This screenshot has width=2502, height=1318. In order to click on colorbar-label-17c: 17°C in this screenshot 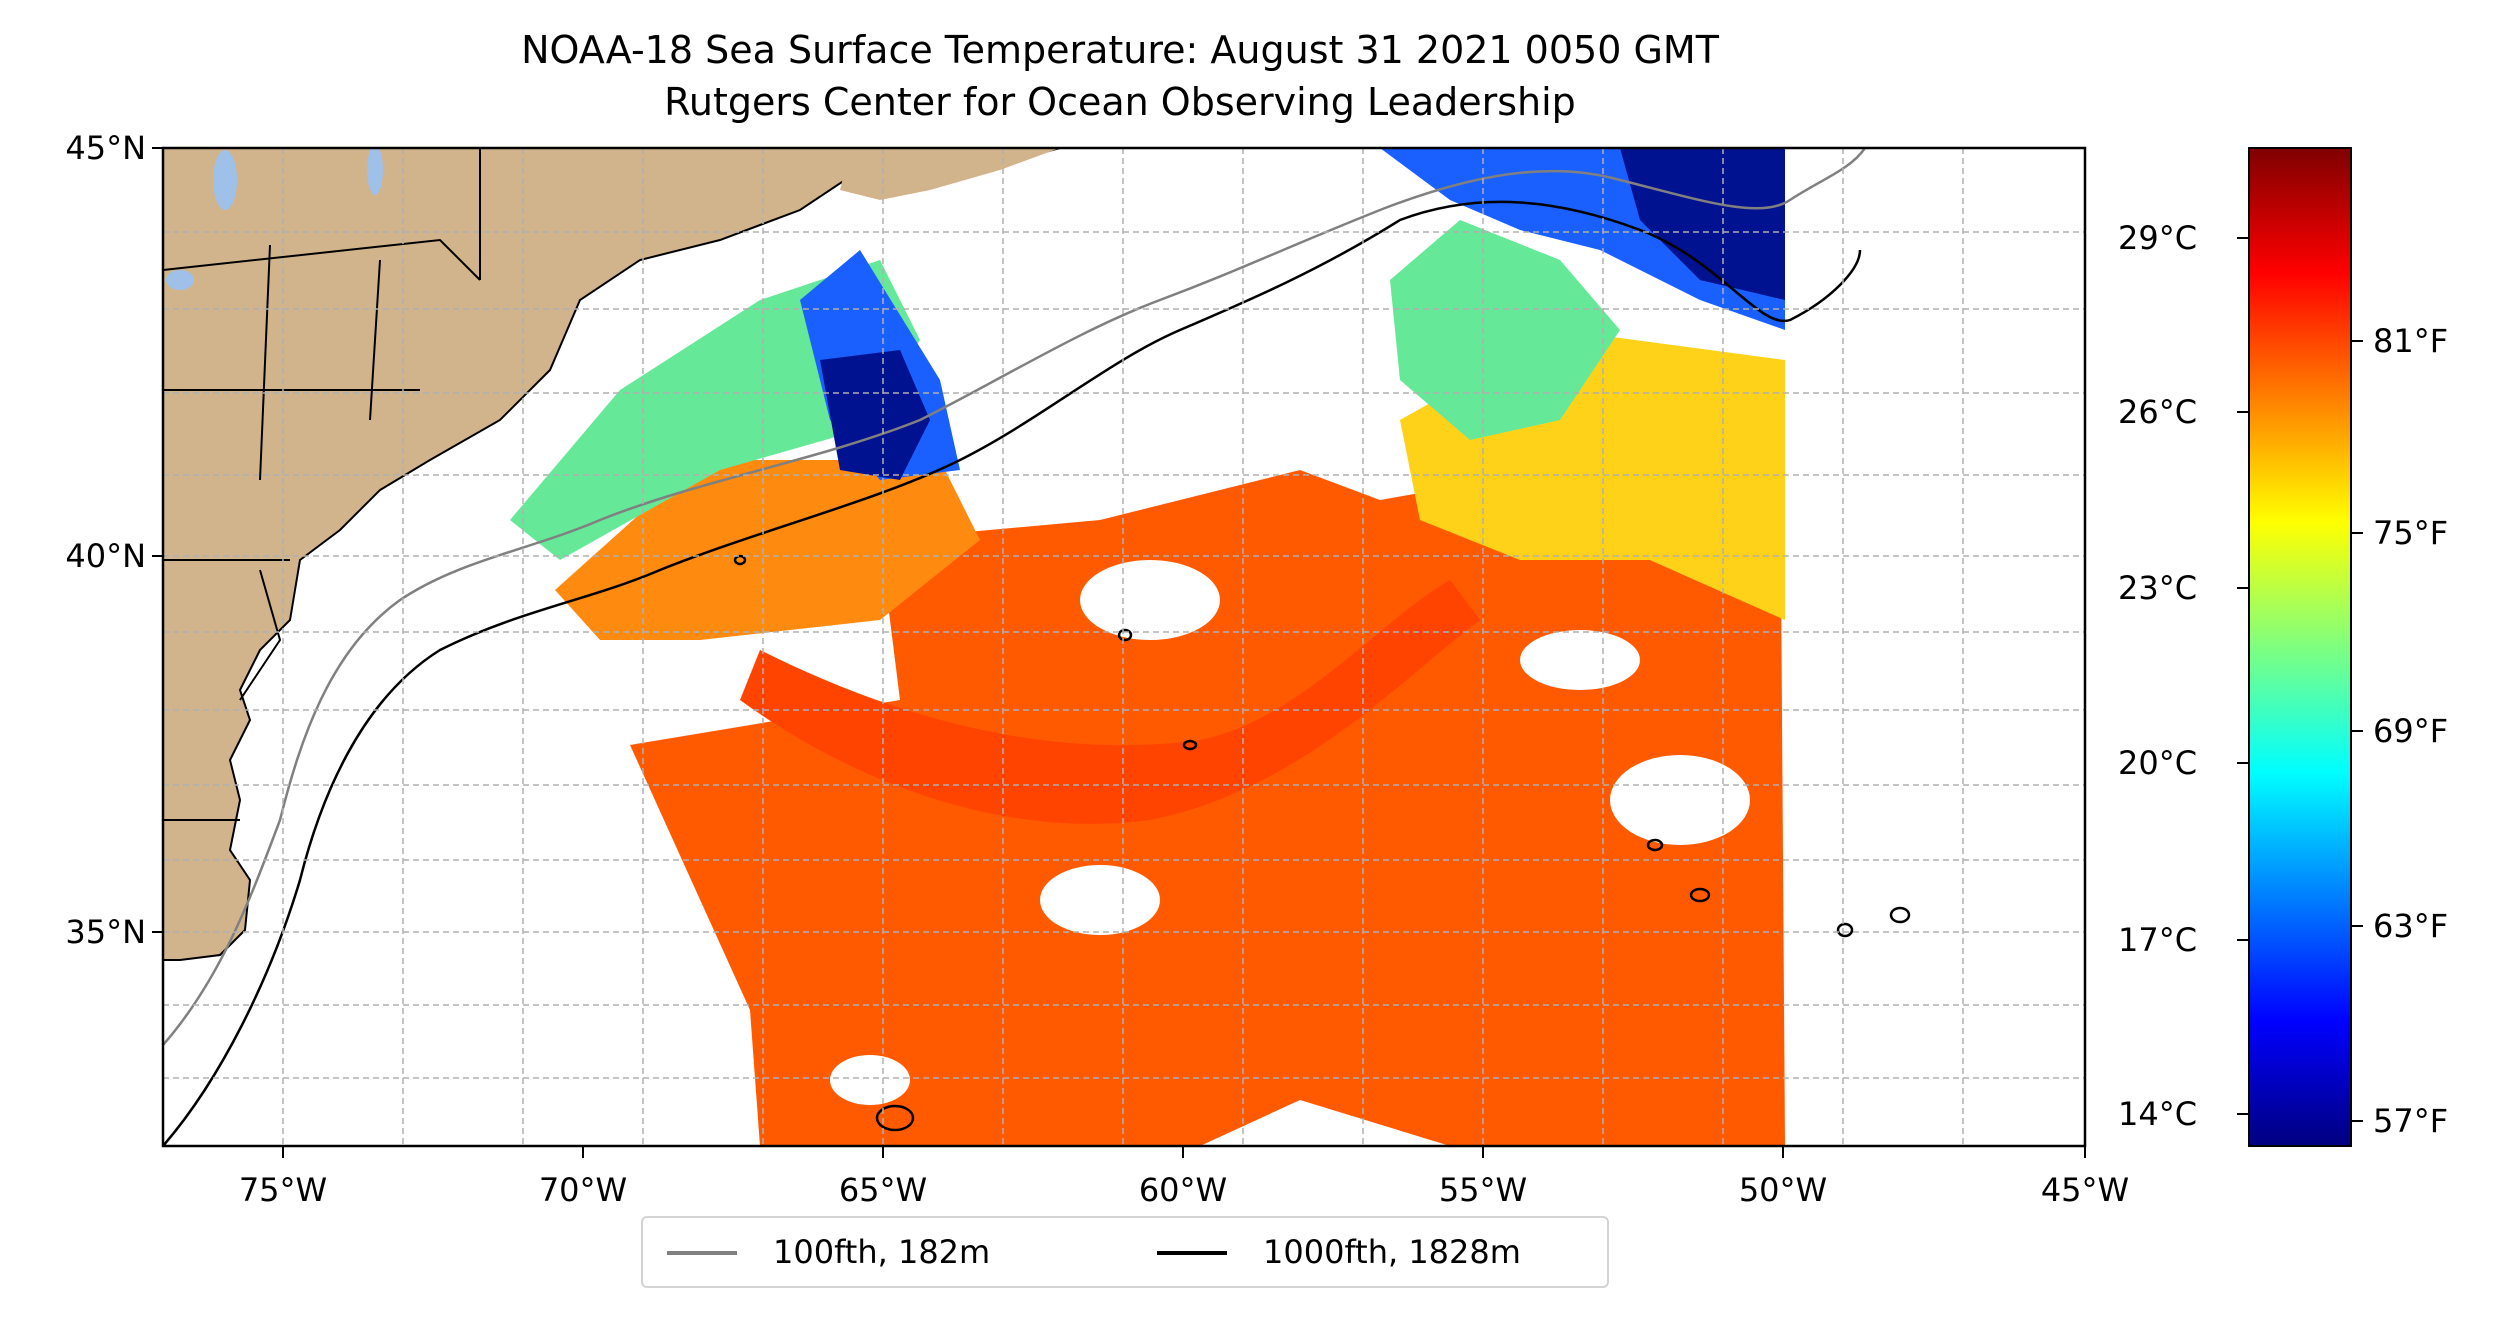, I will do `click(2158, 940)`.